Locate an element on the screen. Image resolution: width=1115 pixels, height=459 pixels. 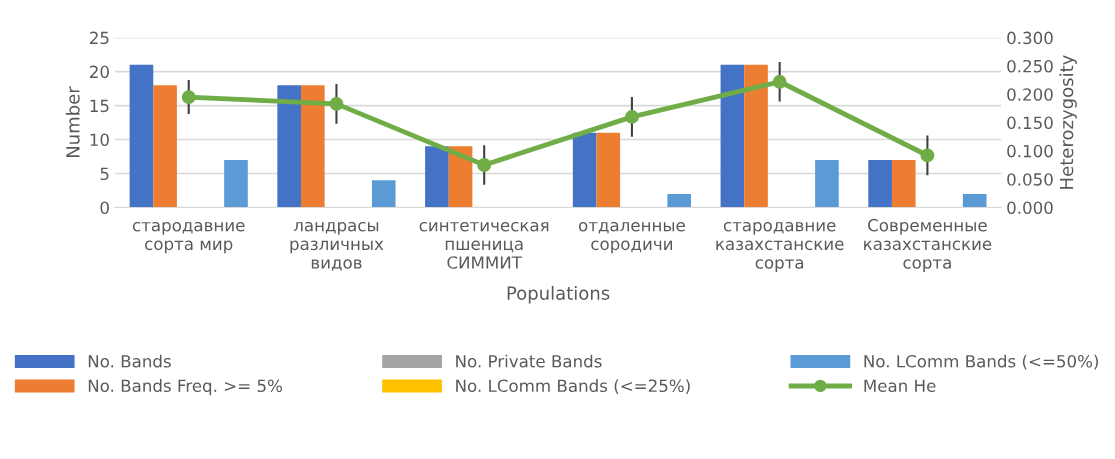
legend-label: Mean He is located at coordinates (900, 386).